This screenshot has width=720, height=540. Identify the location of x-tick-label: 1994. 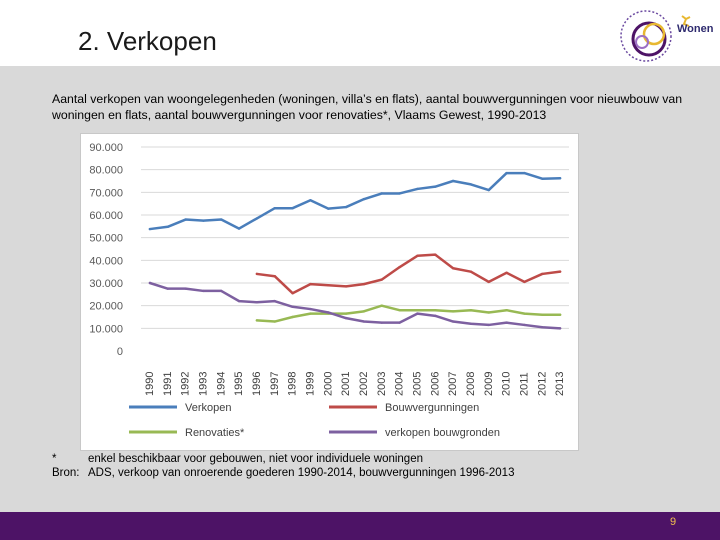
(221, 384).